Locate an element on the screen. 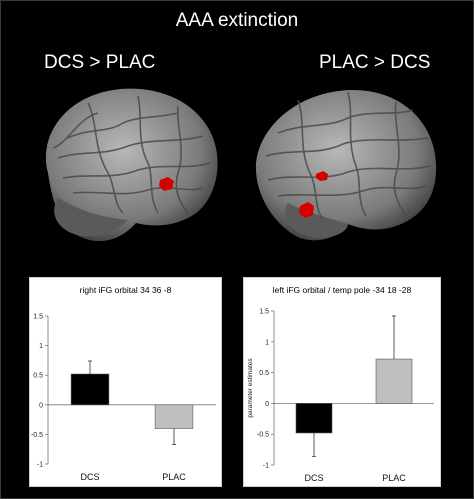 This screenshot has height=499, width=474. activation-cluster-lower is located at coordinates (306, 210).